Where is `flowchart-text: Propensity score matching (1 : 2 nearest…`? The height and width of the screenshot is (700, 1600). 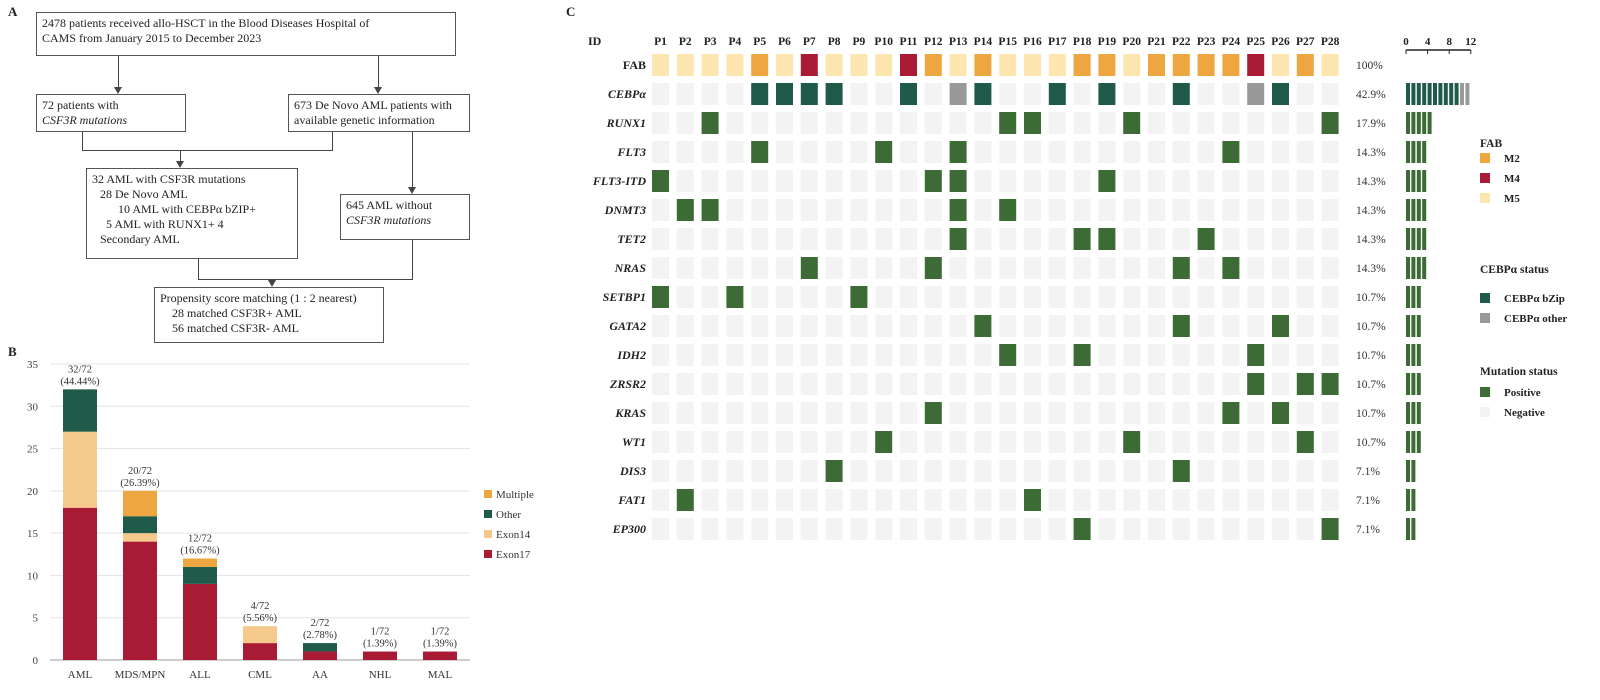
flowchart-text: Propensity score matching (1 : 2 nearest… is located at coordinates (258, 298).